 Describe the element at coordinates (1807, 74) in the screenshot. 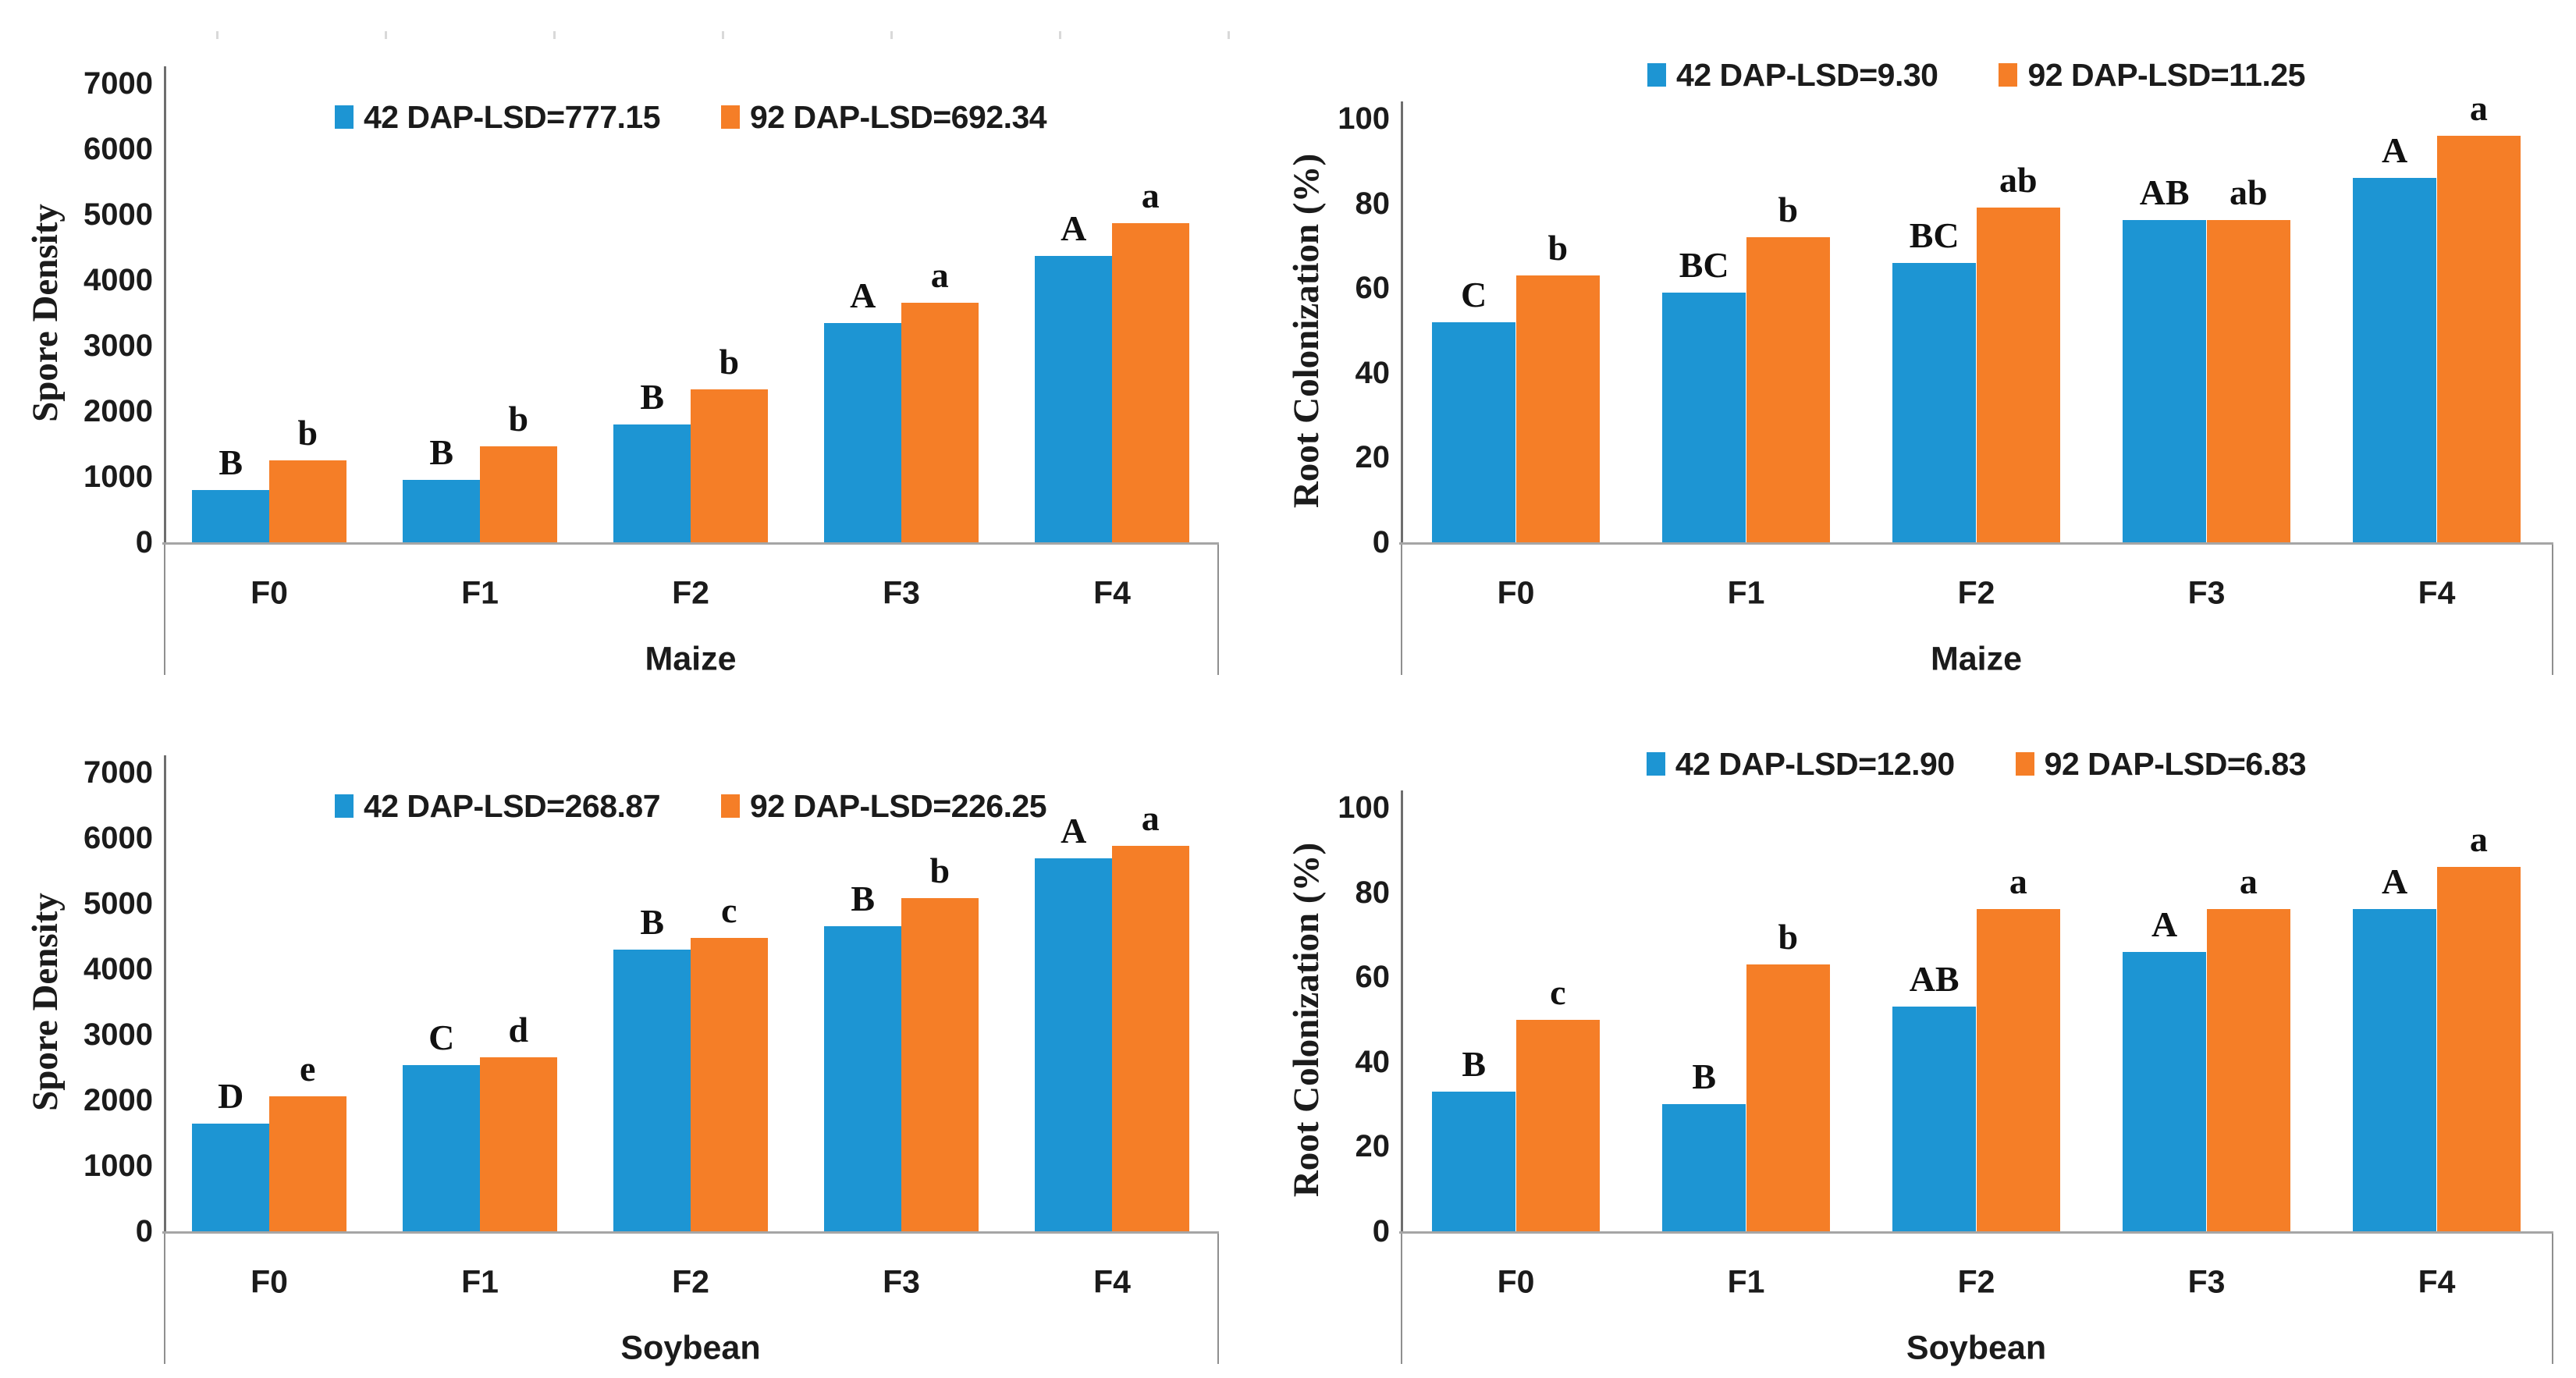

I see `legend-label: 42 DAP-LSD=9.30` at that location.